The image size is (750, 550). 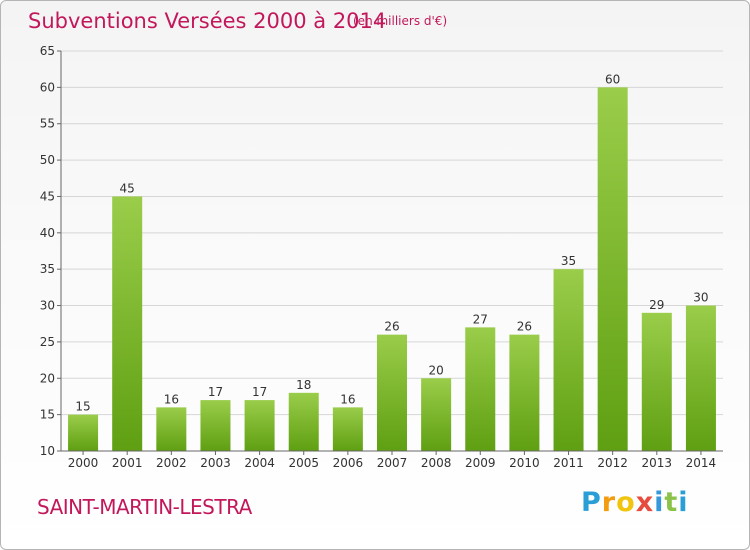 I want to click on x-tick-label: 2012, so click(x=612, y=463).